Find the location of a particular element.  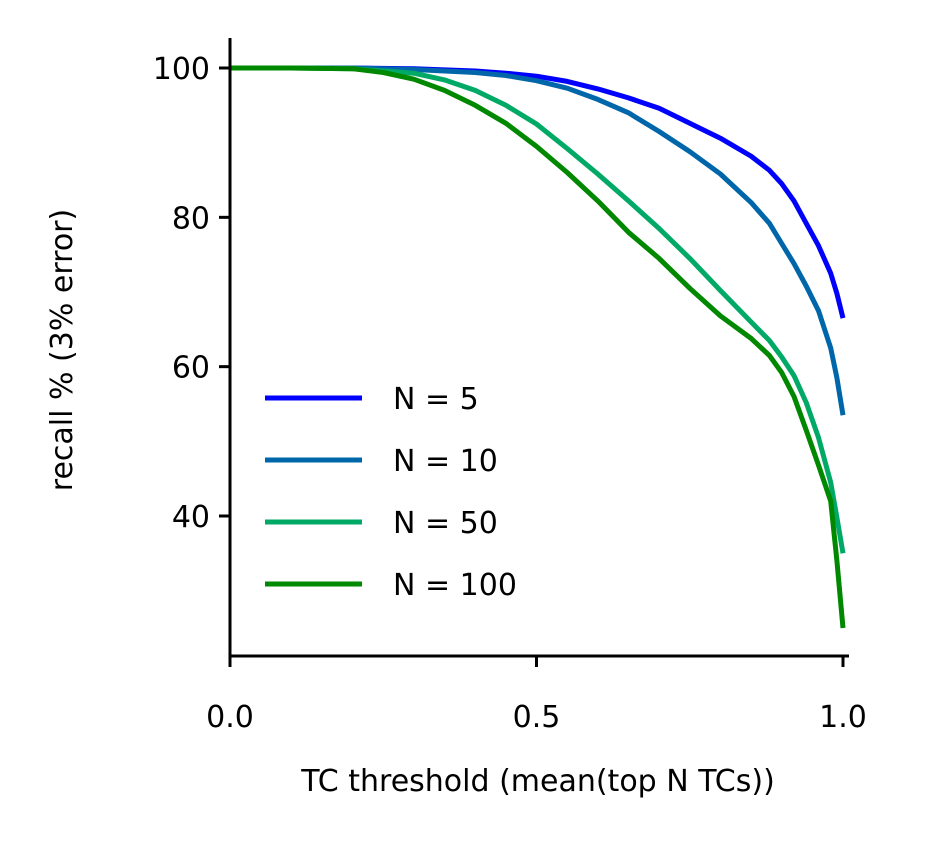

y-tick-label: 100 is located at coordinates (181, 69).